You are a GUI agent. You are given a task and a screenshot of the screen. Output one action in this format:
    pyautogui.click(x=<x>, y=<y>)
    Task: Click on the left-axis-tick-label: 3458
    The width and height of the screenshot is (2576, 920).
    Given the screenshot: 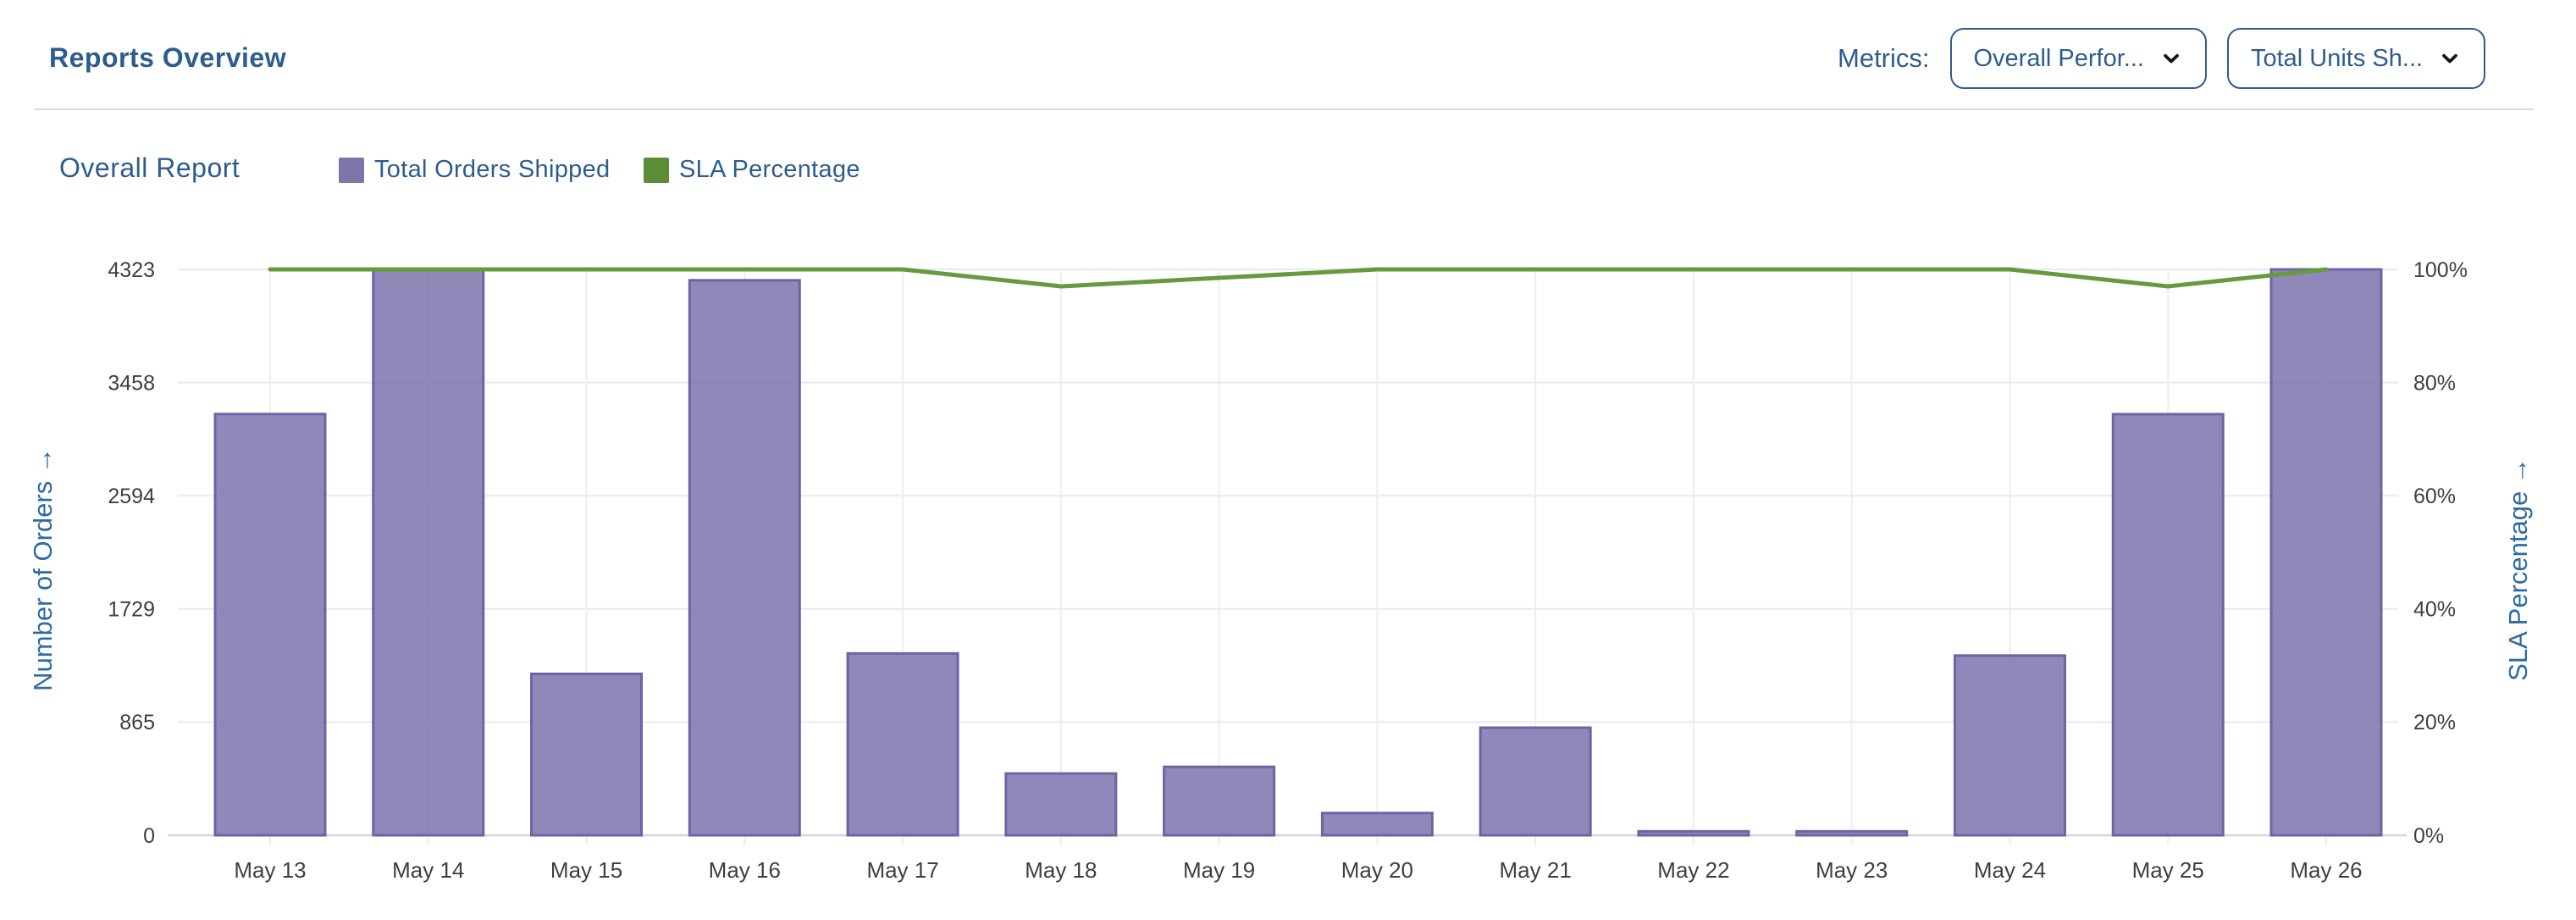 What is the action you would take?
    pyautogui.click(x=131, y=383)
    